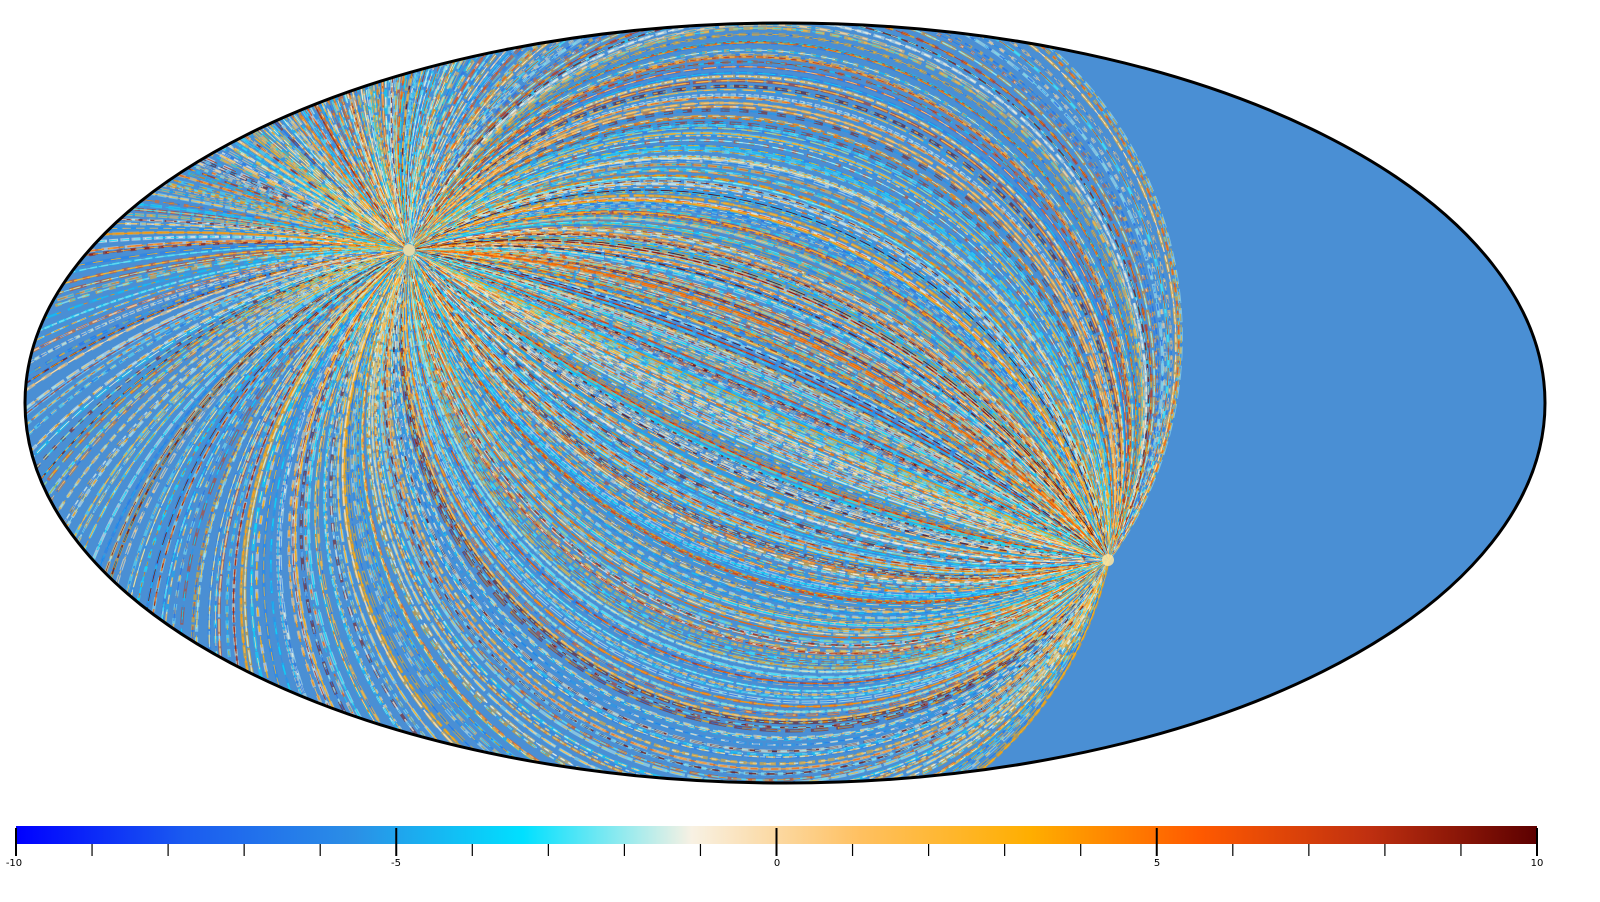  What do you see at coordinates (777, 863) in the screenshot?
I see `colorbar-label-zero: 0` at bounding box center [777, 863].